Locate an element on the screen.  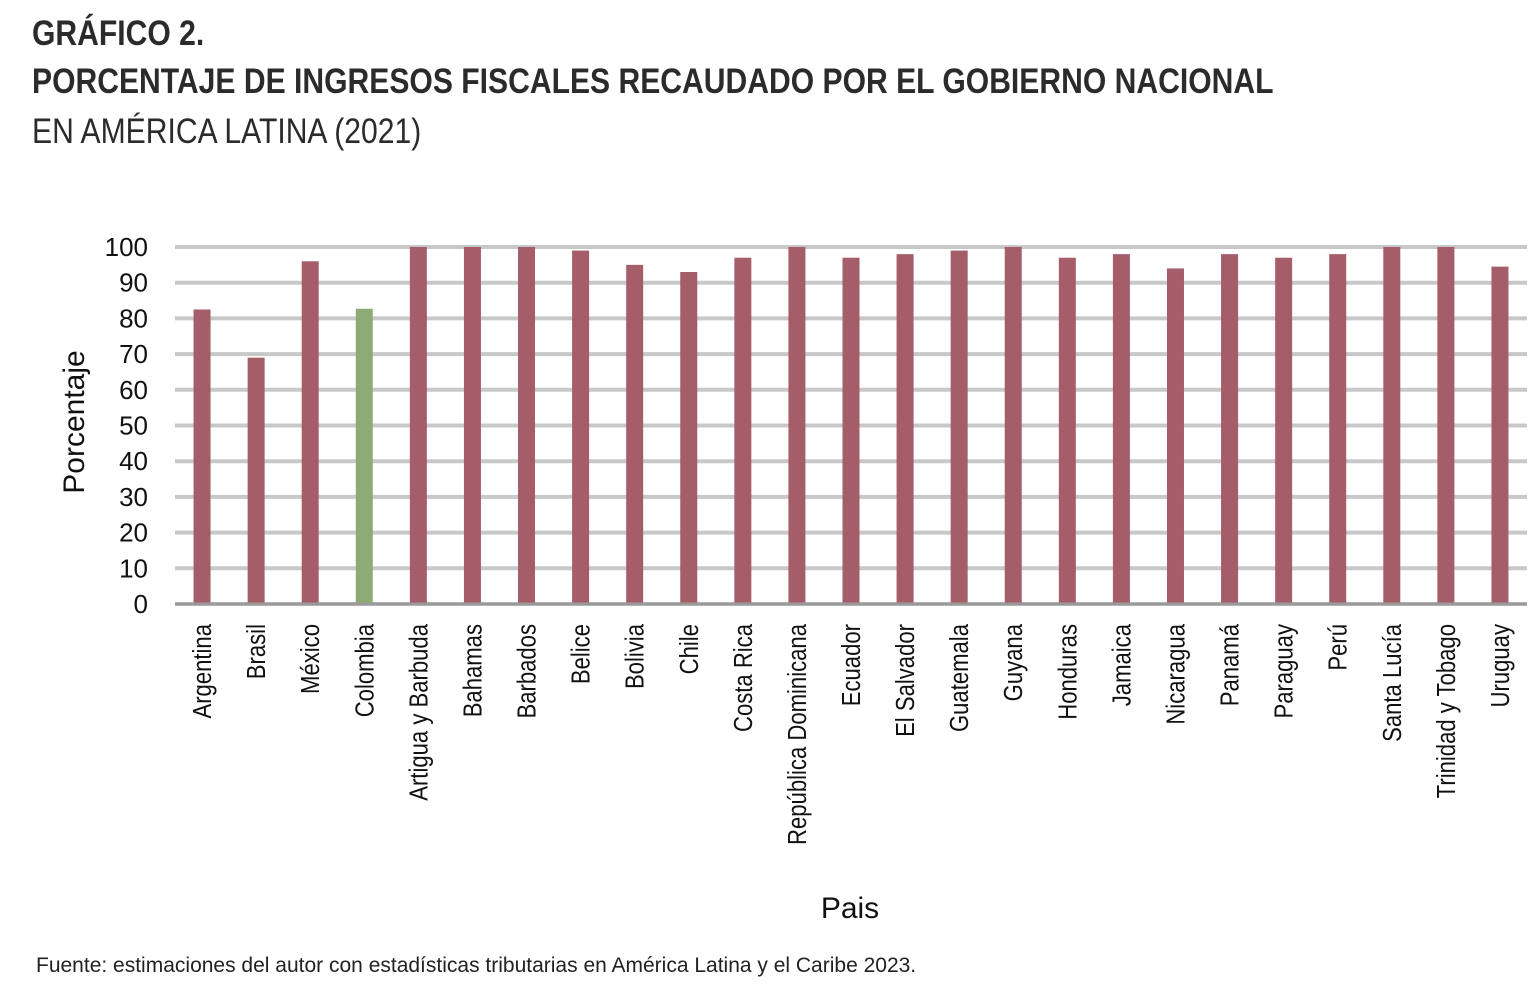
y-tick-label: 50 is located at coordinates (133, 426).